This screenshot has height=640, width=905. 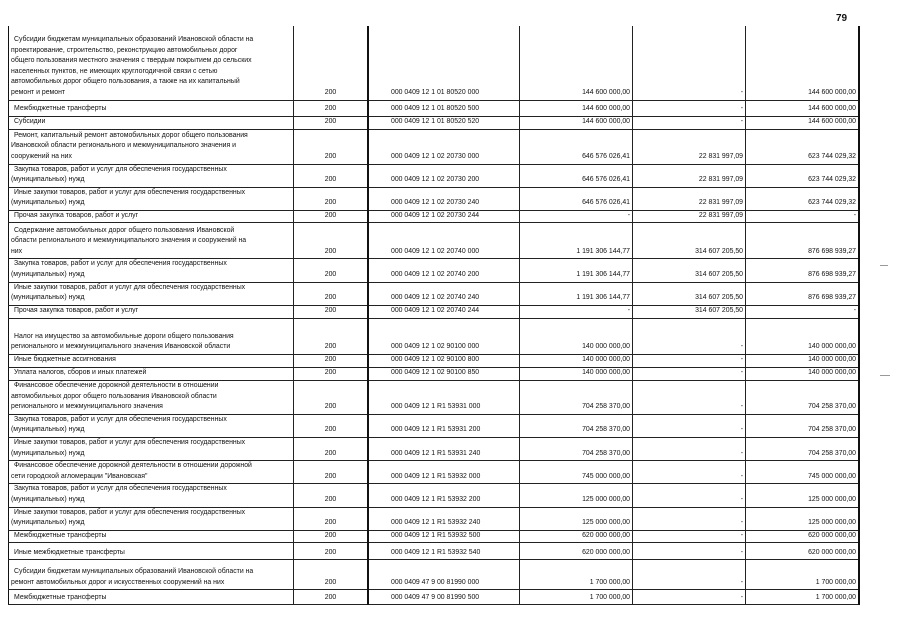 I want to click on row-amount-approved: 620 000 000,00, so click(x=576, y=551).